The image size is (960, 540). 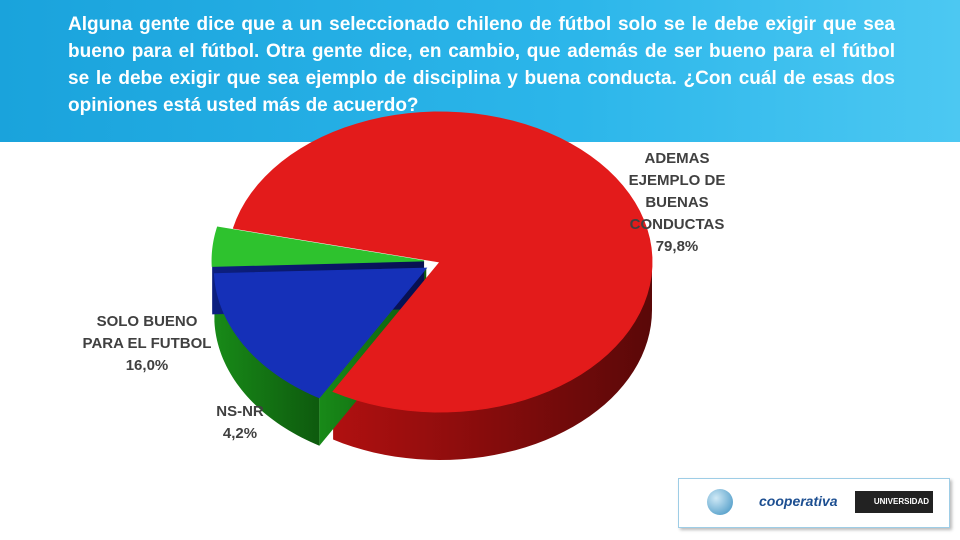 I want to click on value-label: 16,0%, so click(x=147, y=365).